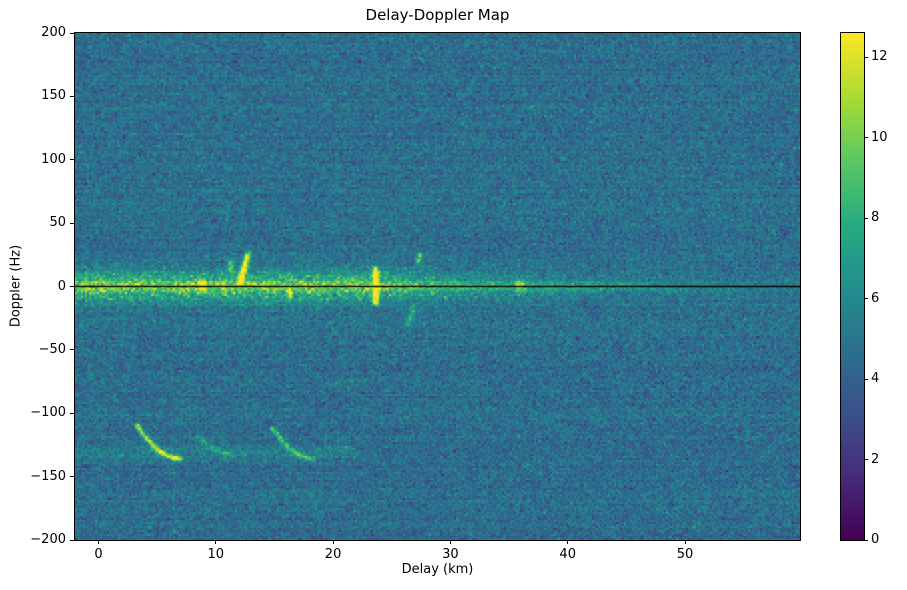 This screenshot has height=590, width=907. Describe the element at coordinates (48, 539) in the screenshot. I see `y-tick-label: −200` at that location.